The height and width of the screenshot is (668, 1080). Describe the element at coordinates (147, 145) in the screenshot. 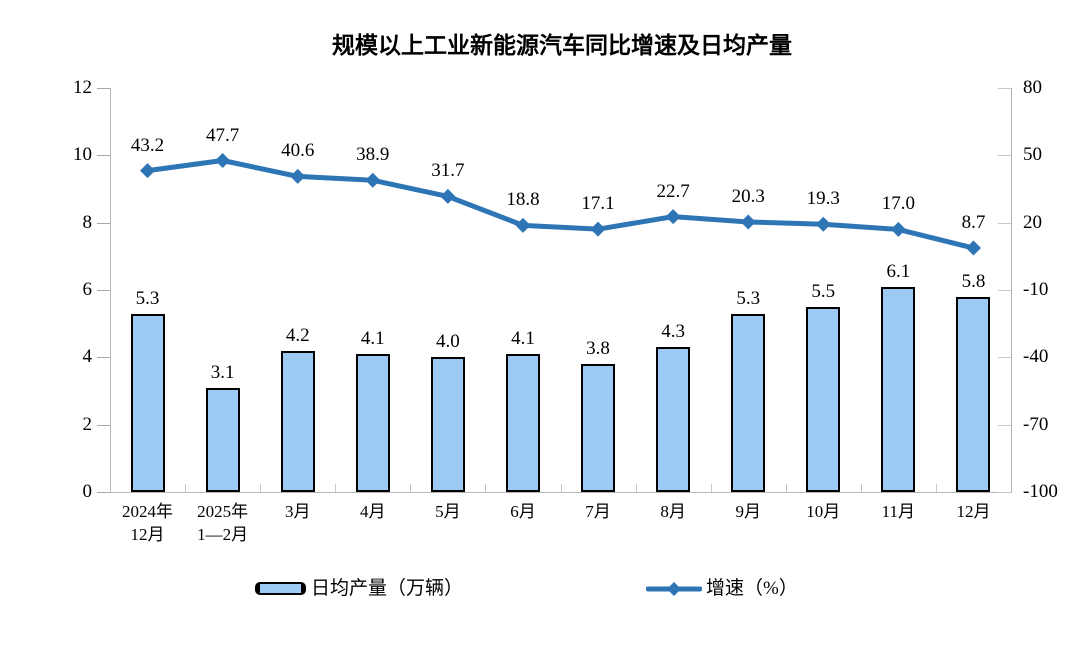

I see `line-data-label: 43.2` at that location.